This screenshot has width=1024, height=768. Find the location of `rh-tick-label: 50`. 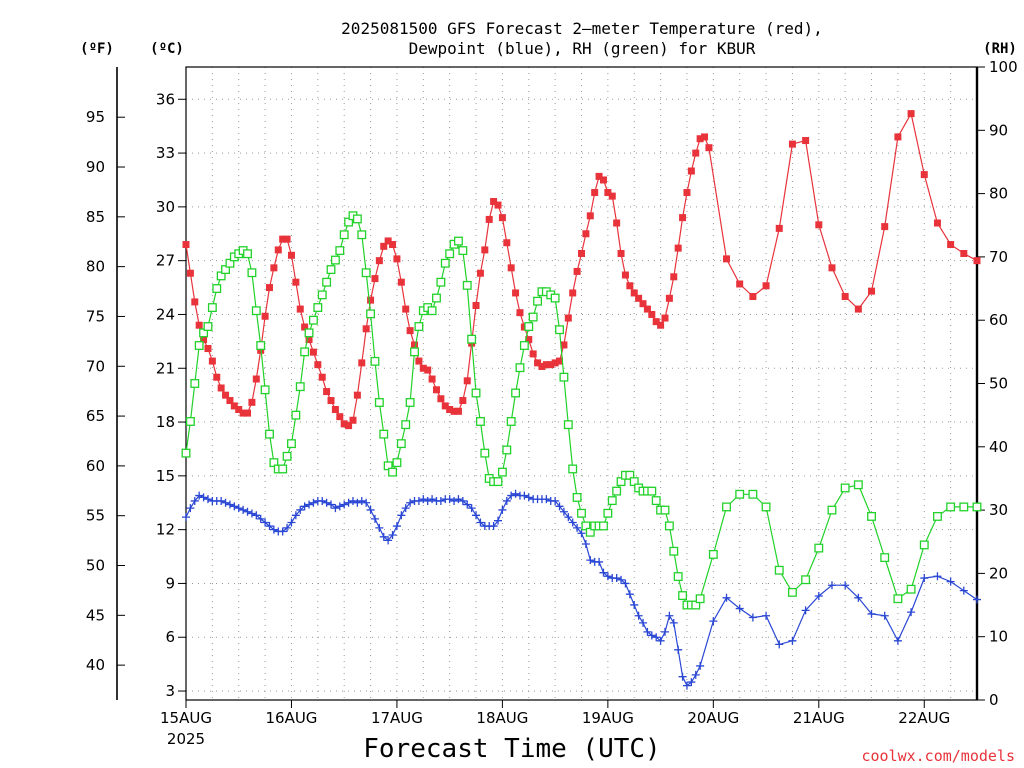

rh-tick-label: 50 is located at coordinates (998, 384).